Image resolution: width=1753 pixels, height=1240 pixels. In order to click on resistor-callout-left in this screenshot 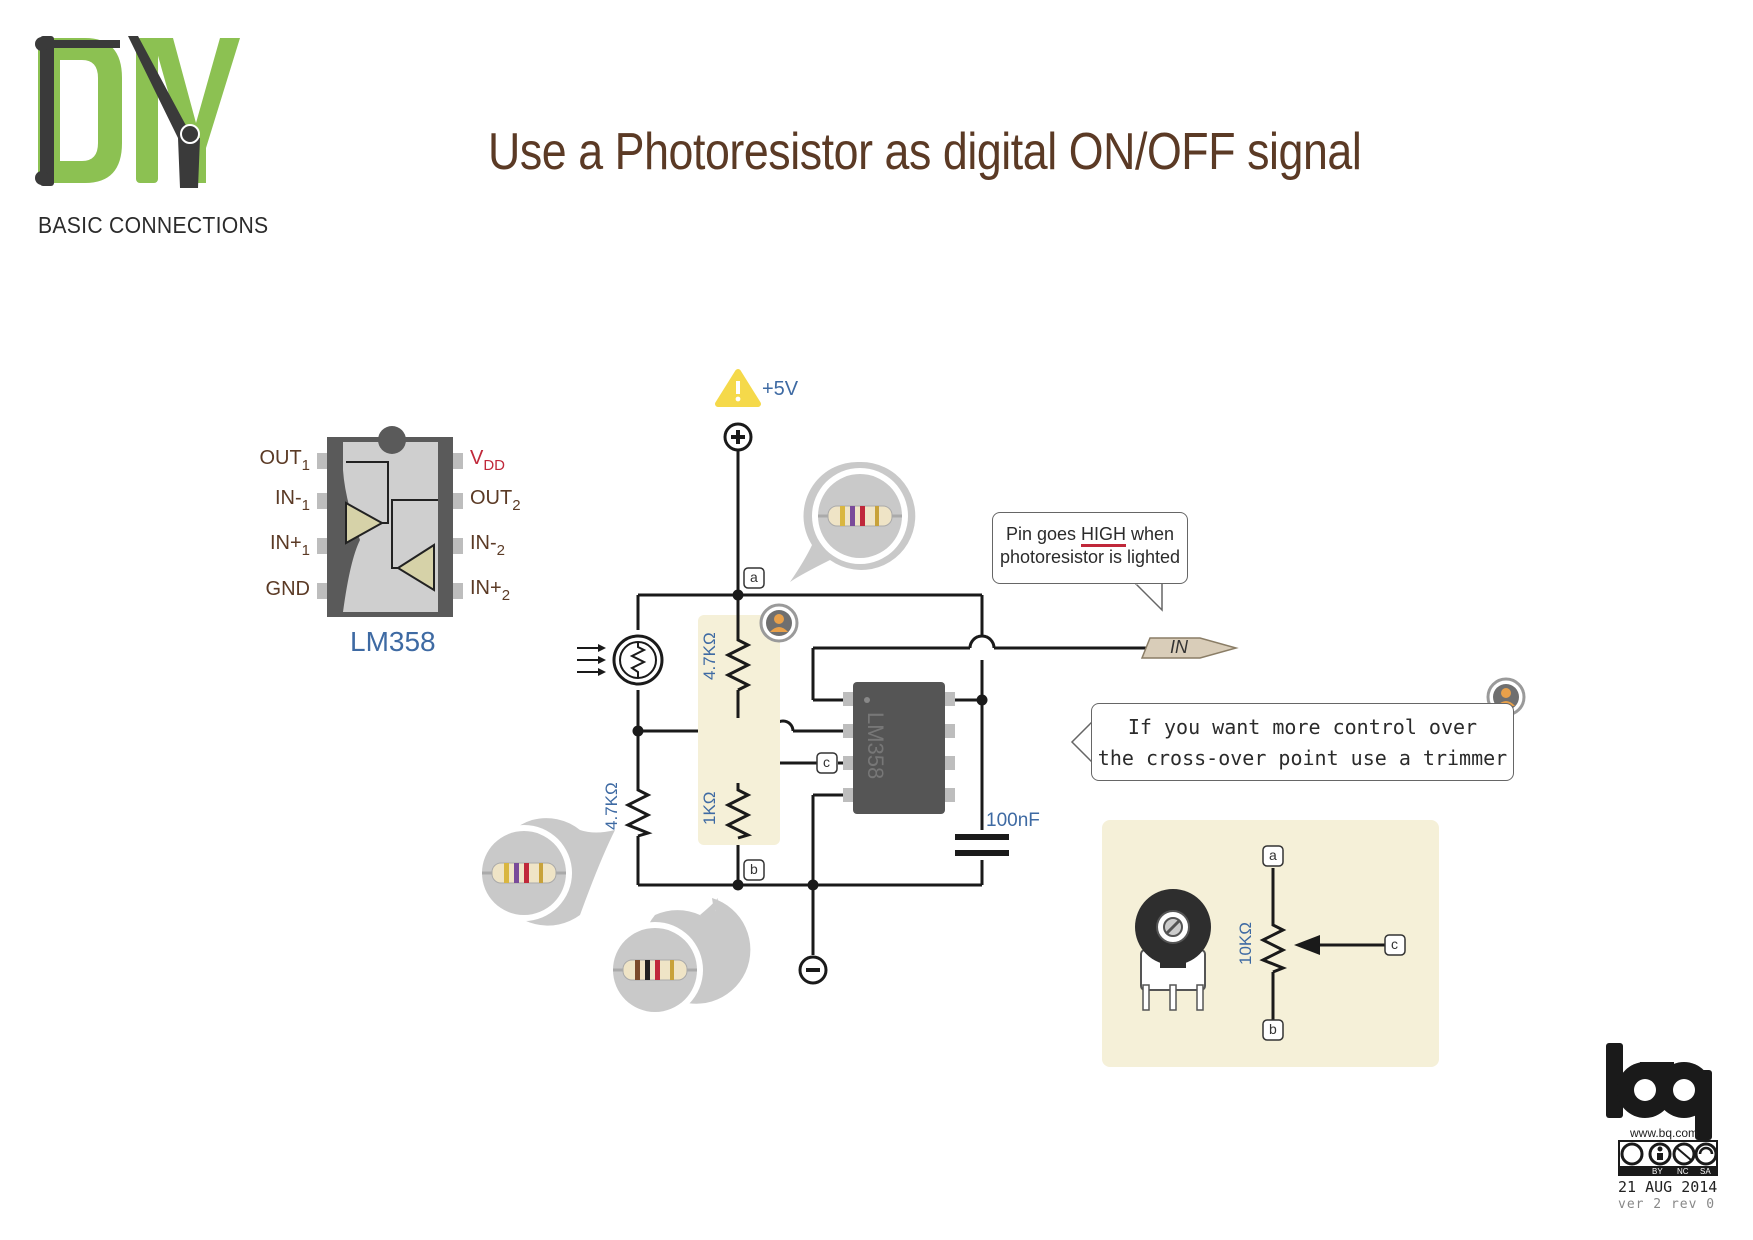, I will do `click(545, 872)`.